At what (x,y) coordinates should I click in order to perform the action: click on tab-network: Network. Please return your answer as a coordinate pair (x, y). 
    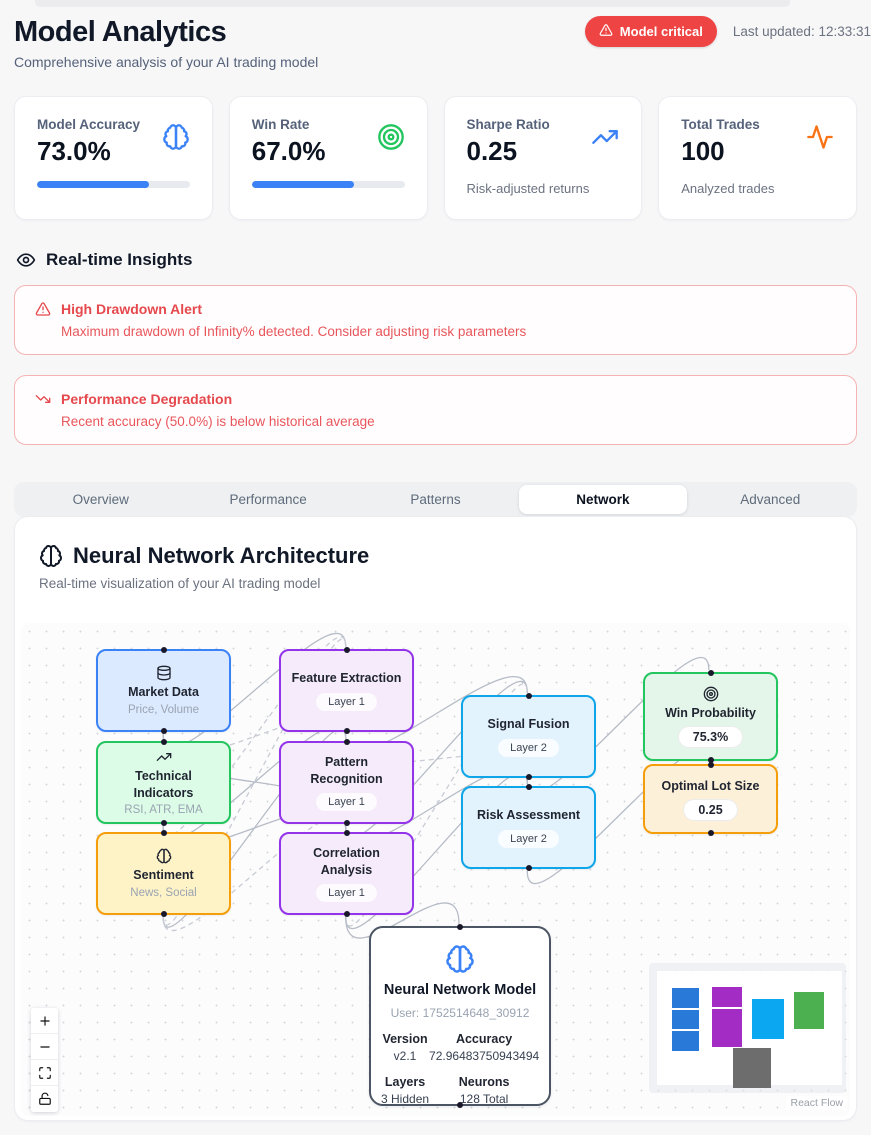
    Looking at the image, I should click on (603, 499).